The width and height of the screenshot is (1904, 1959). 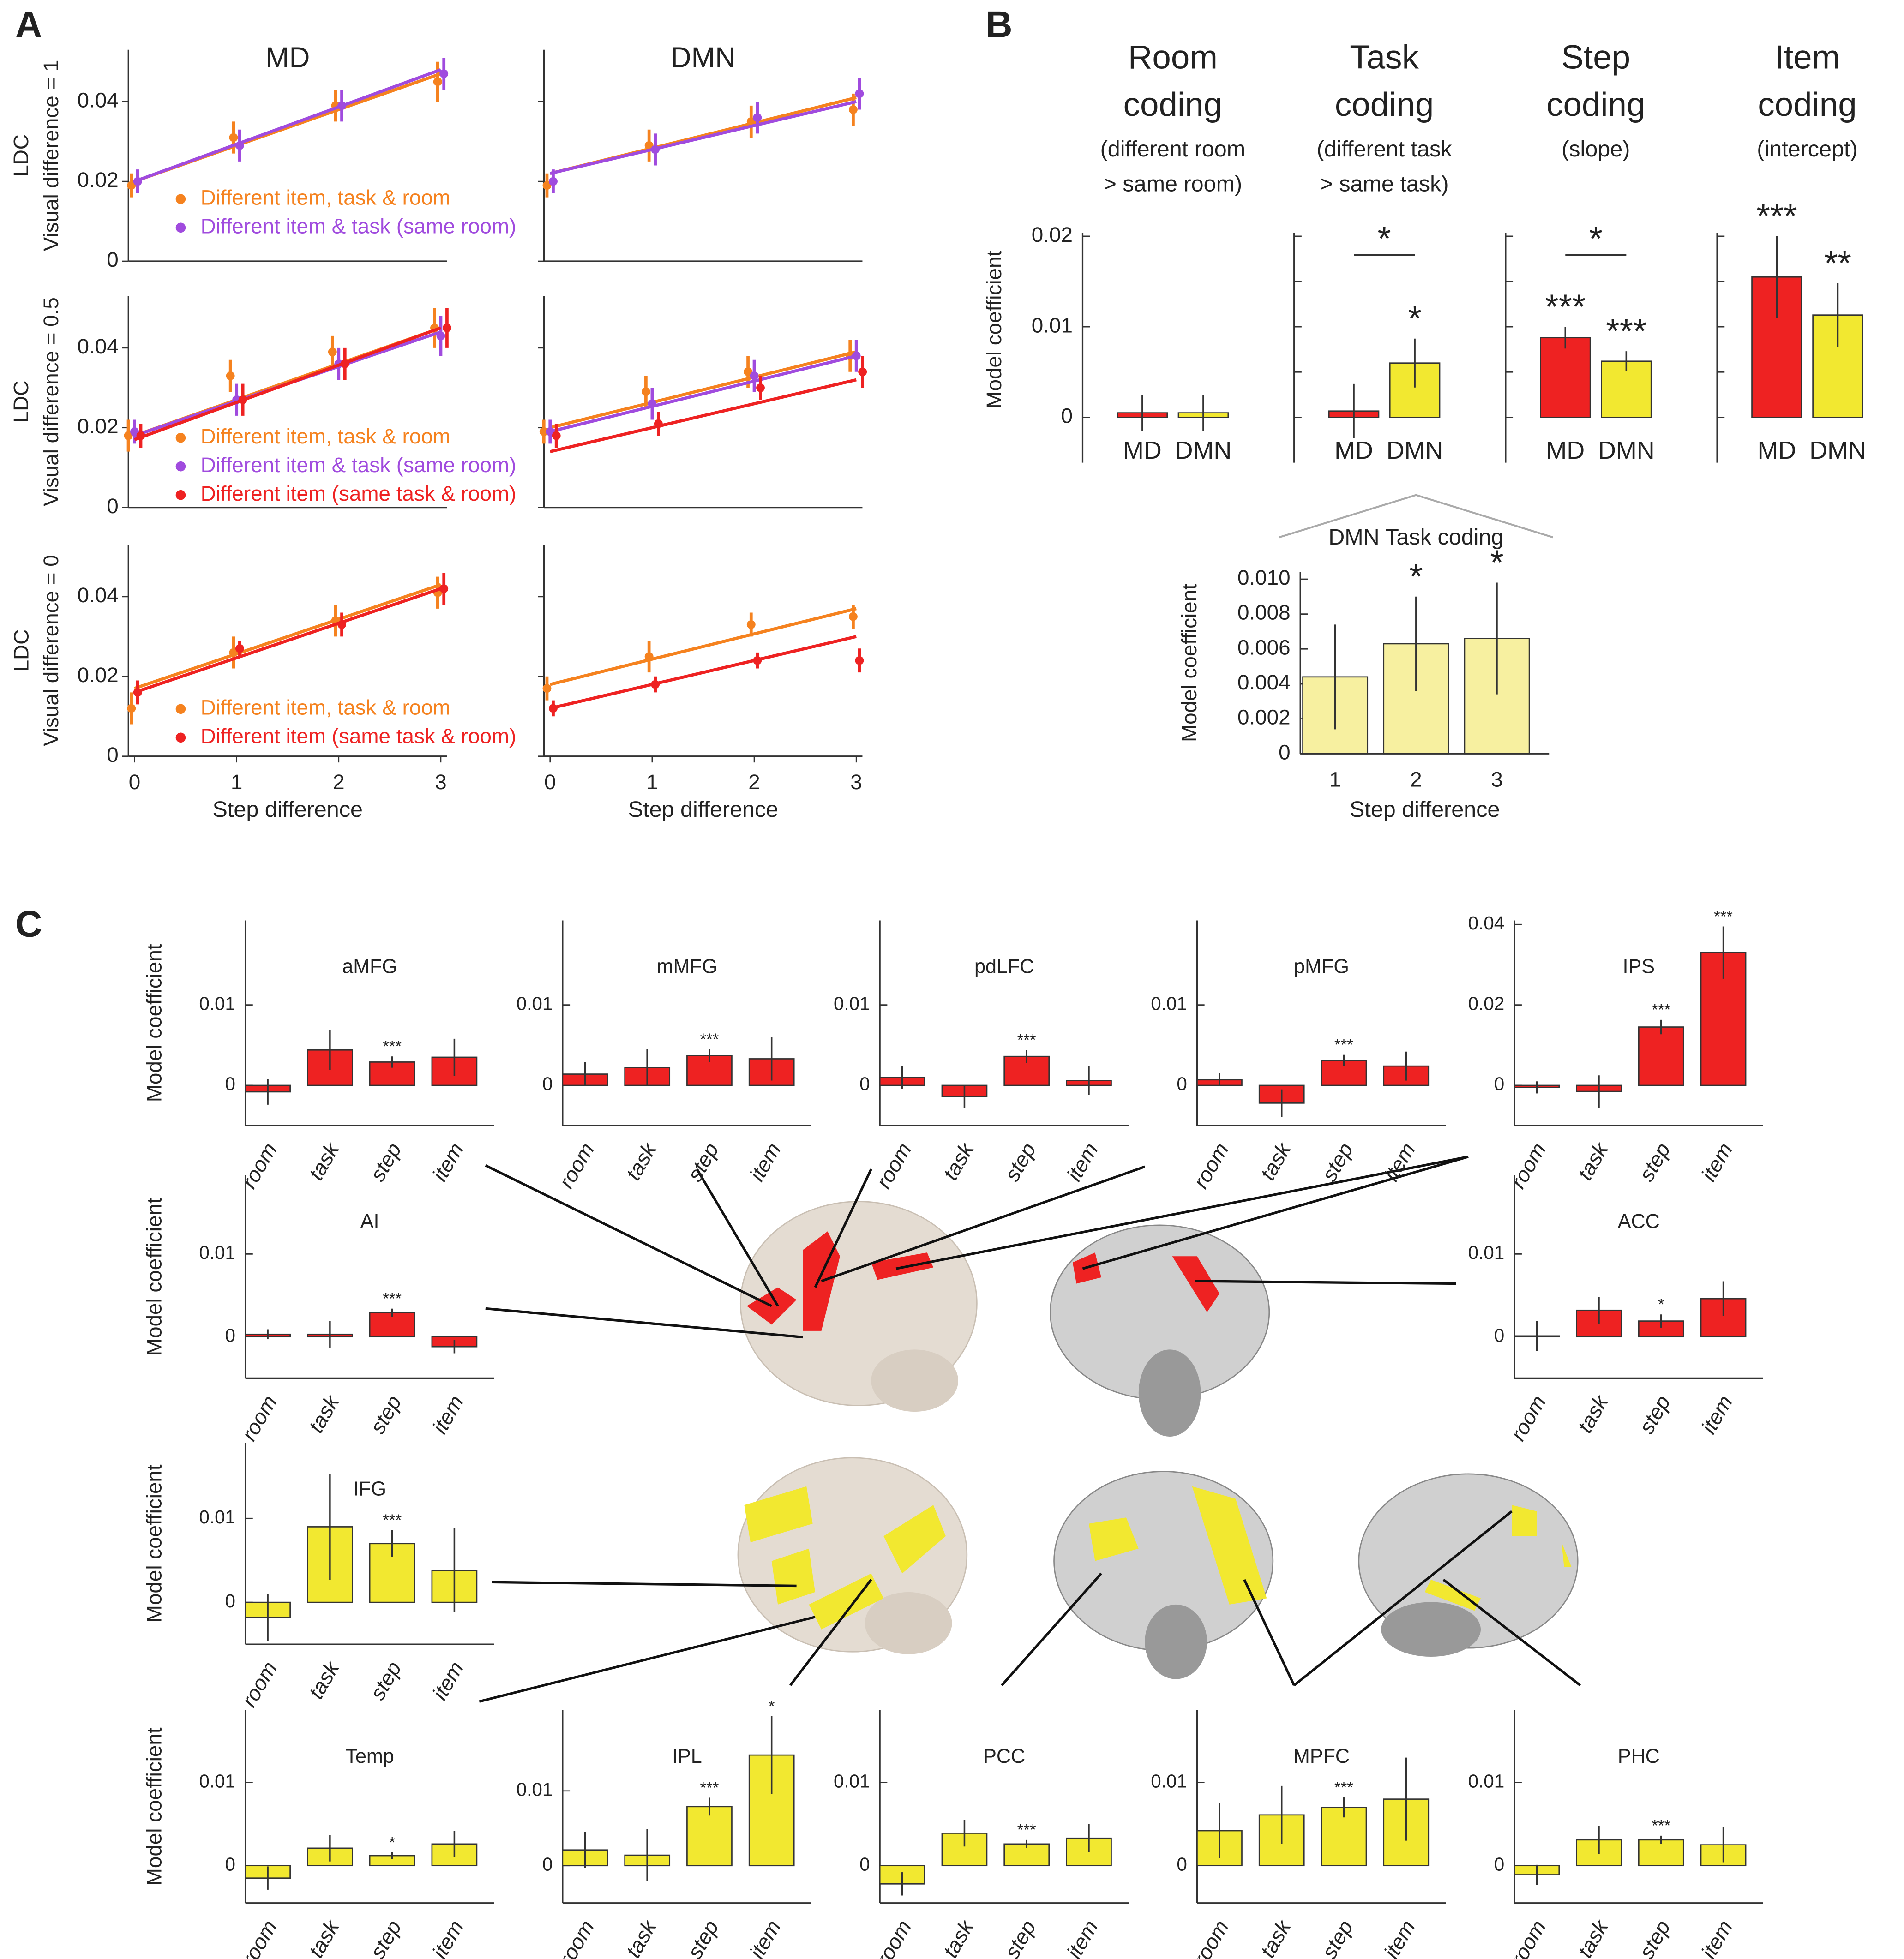 What do you see at coordinates (134, 782) in the screenshot?
I see `x-tick-label: 0` at bounding box center [134, 782].